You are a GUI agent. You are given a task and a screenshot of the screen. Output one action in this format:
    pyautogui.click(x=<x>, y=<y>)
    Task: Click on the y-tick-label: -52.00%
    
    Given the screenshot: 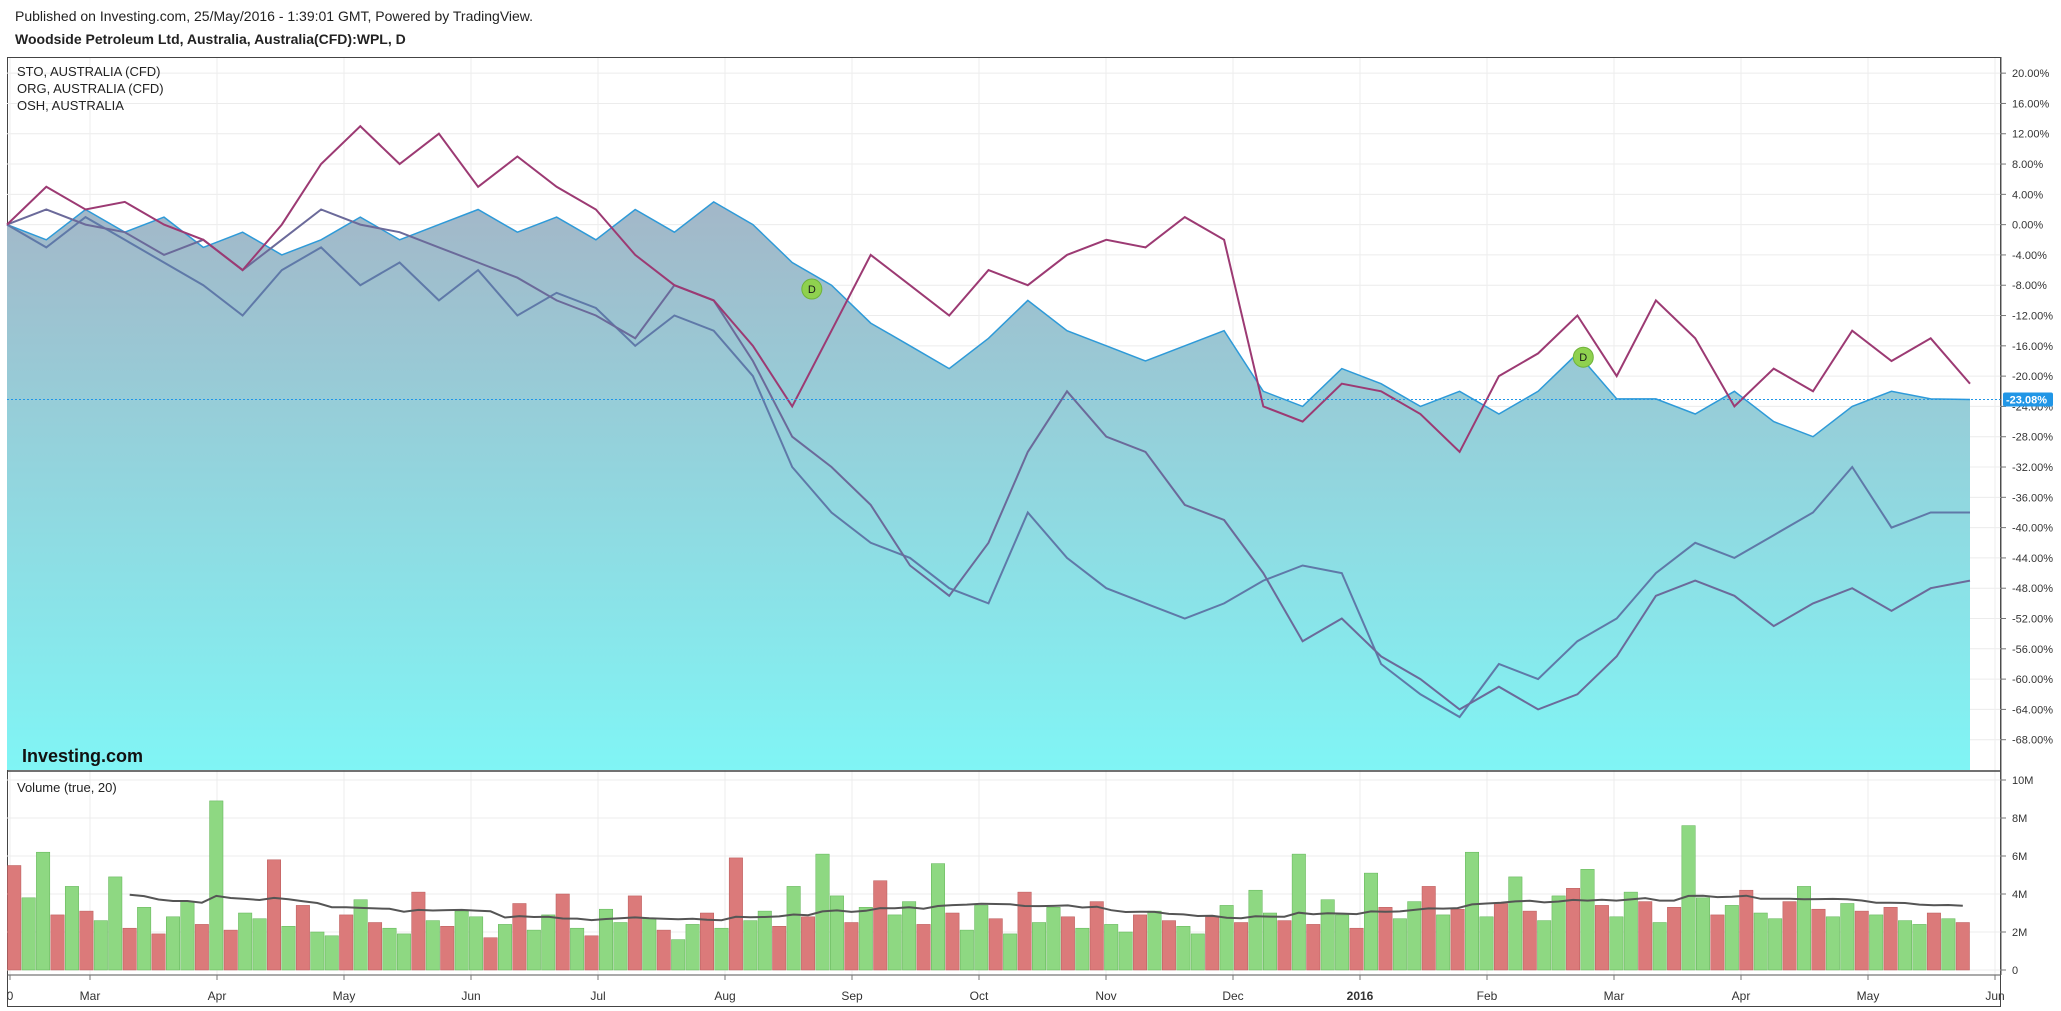 What is the action you would take?
    pyautogui.click(x=2032, y=620)
    